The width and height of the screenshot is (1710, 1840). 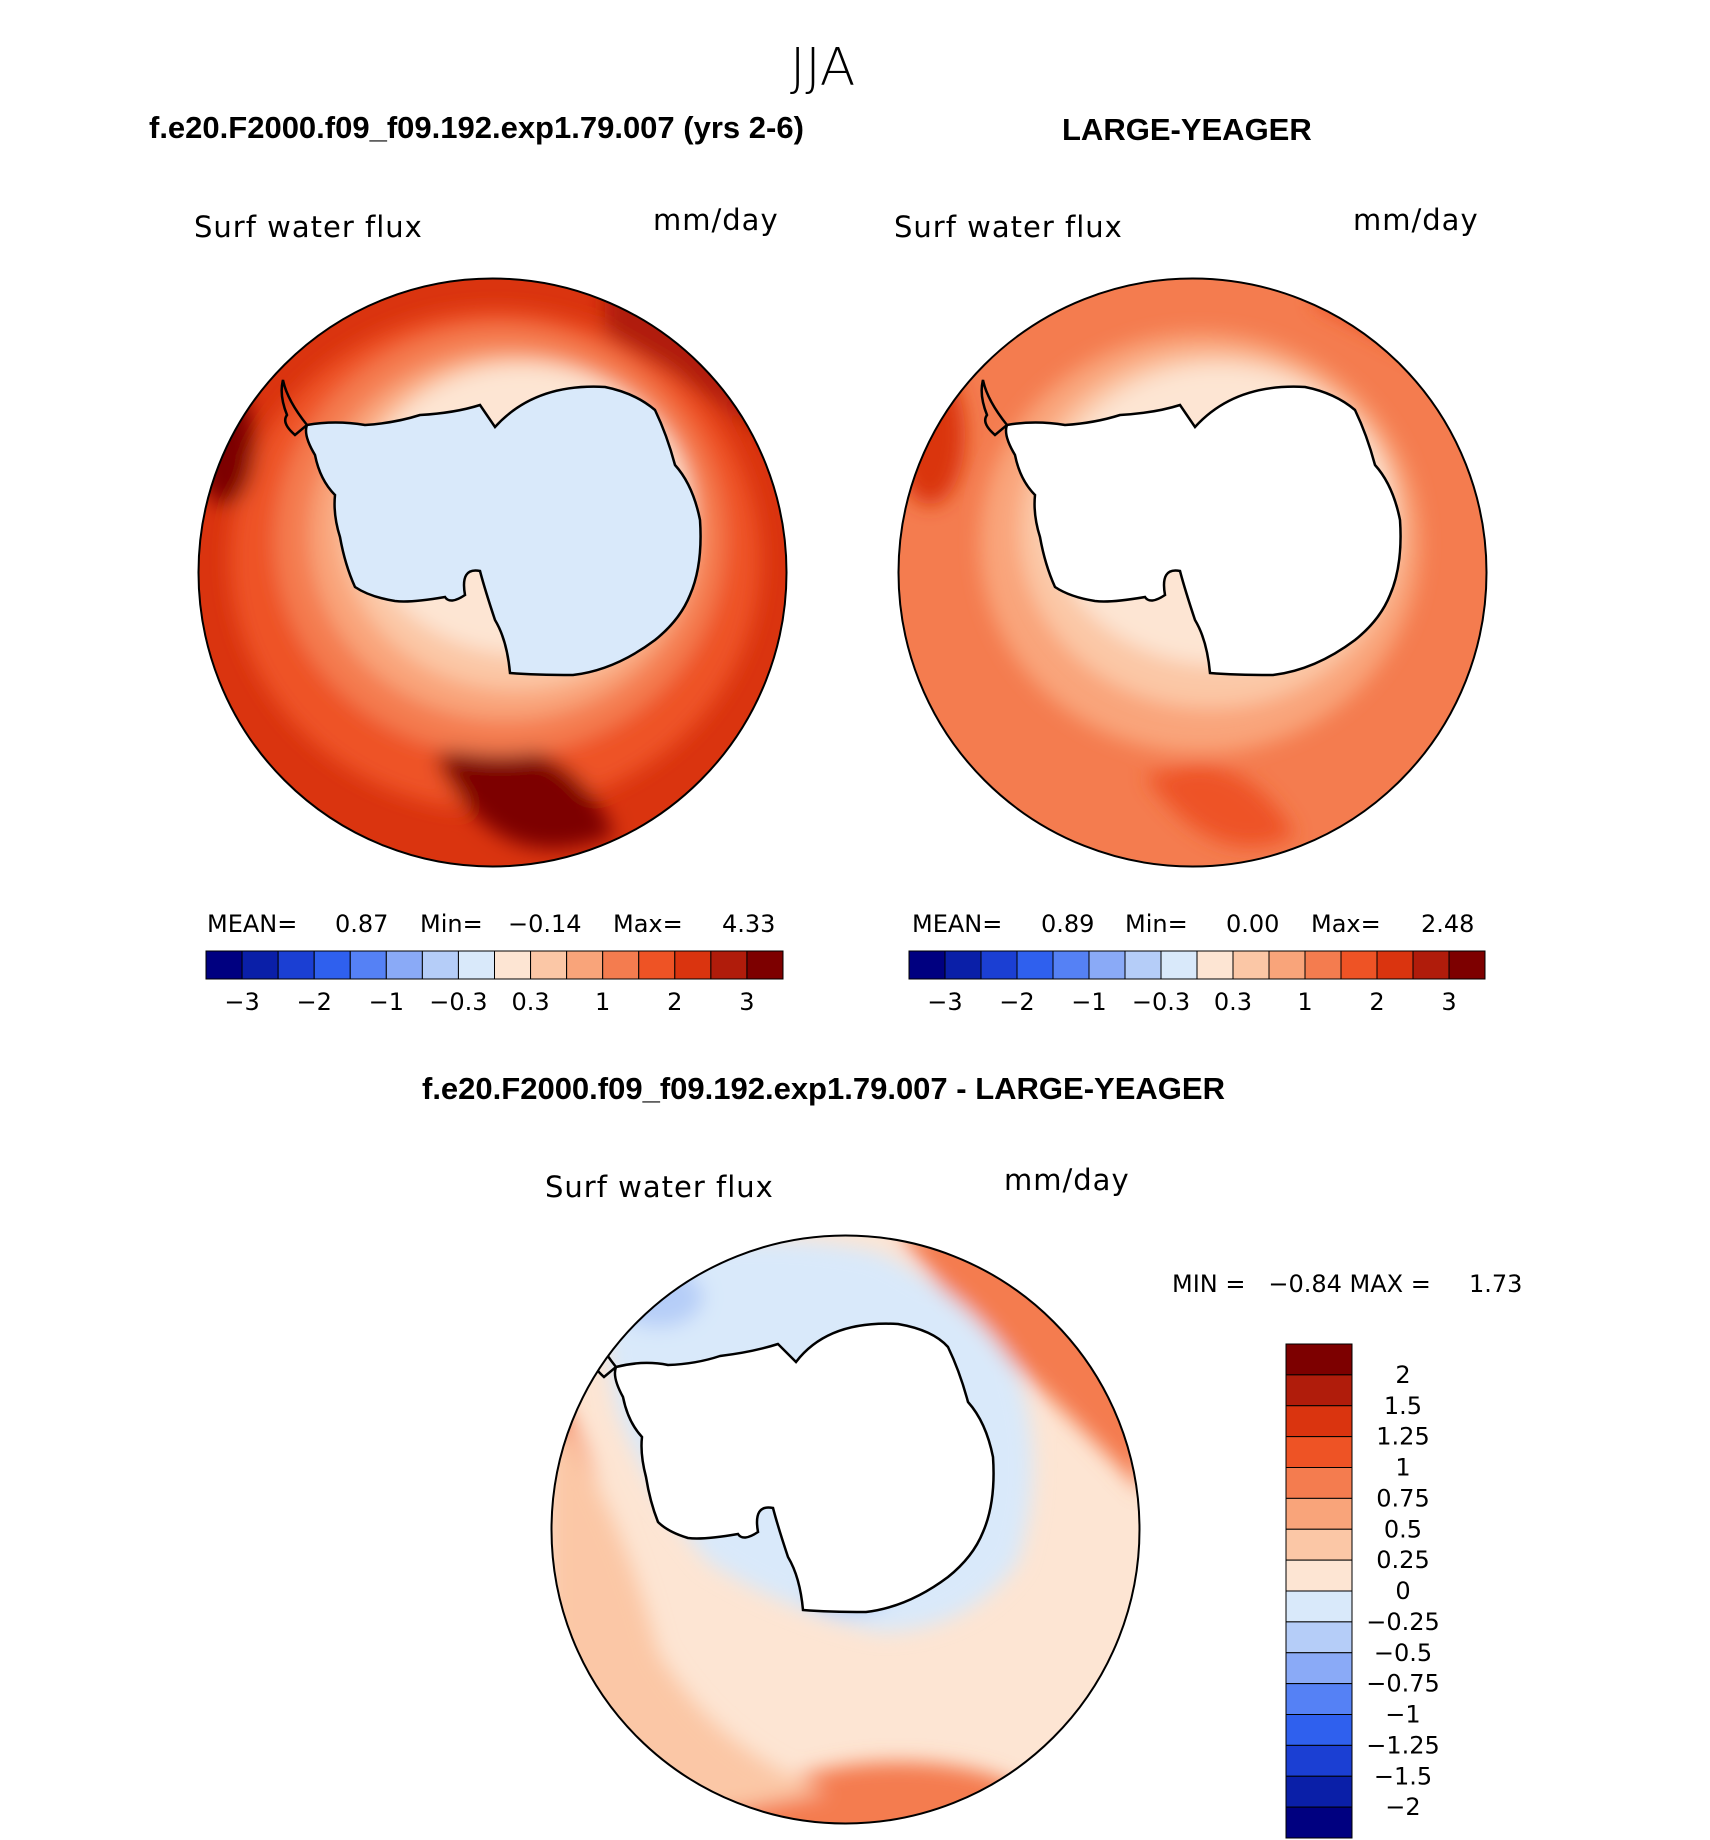 I want to click on panel-3-variable: Surf water flux, so click(x=659, y=1187).